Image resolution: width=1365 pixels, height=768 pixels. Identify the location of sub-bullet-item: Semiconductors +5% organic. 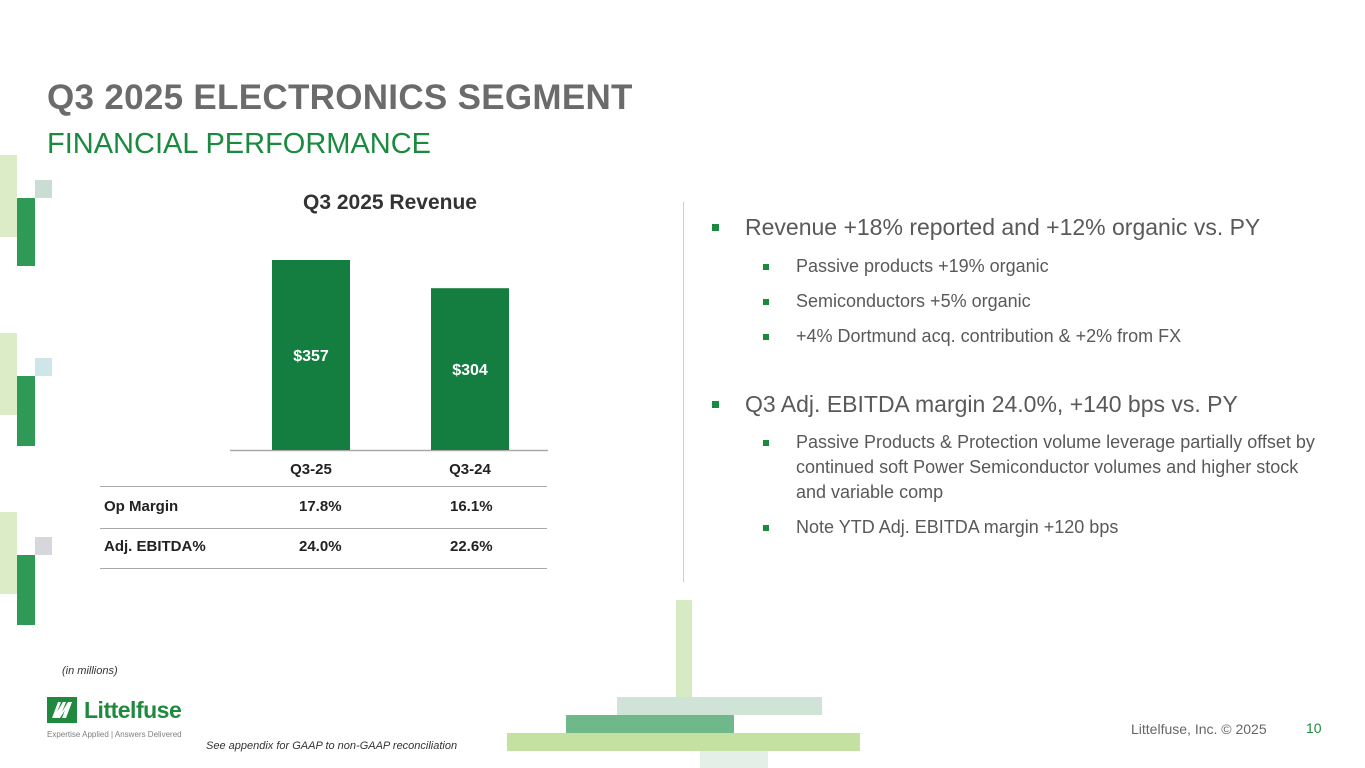
(1022, 301).